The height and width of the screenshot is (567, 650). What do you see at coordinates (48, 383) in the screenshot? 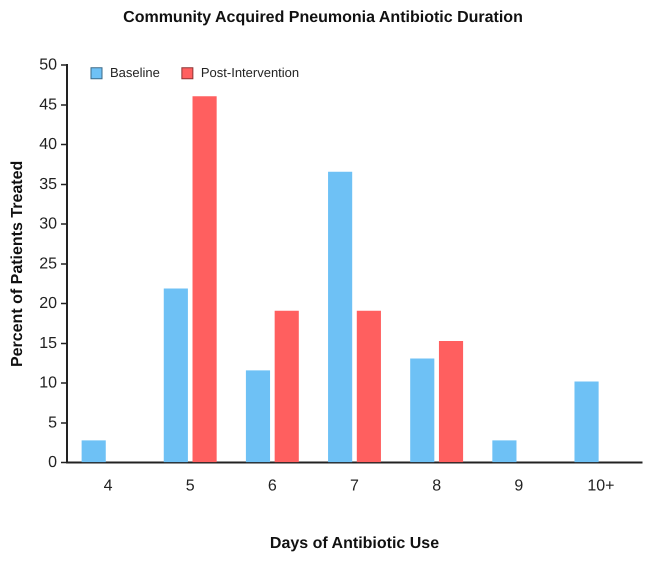
I see `y-tick-label: 10` at bounding box center [48, 383].